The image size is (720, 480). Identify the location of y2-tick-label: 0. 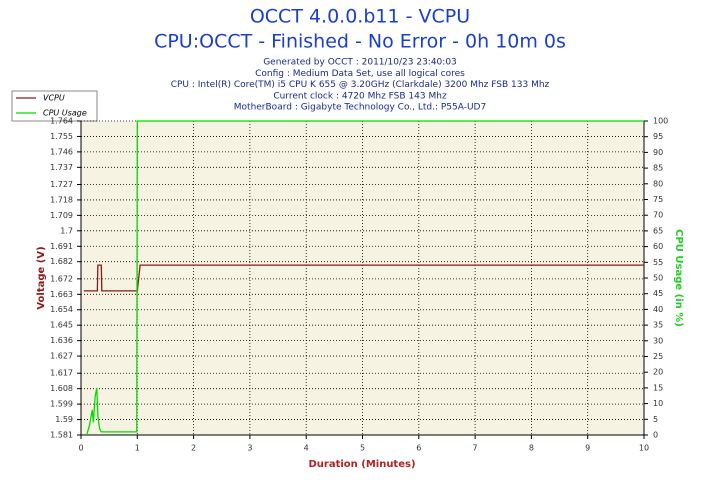
(655, 435).